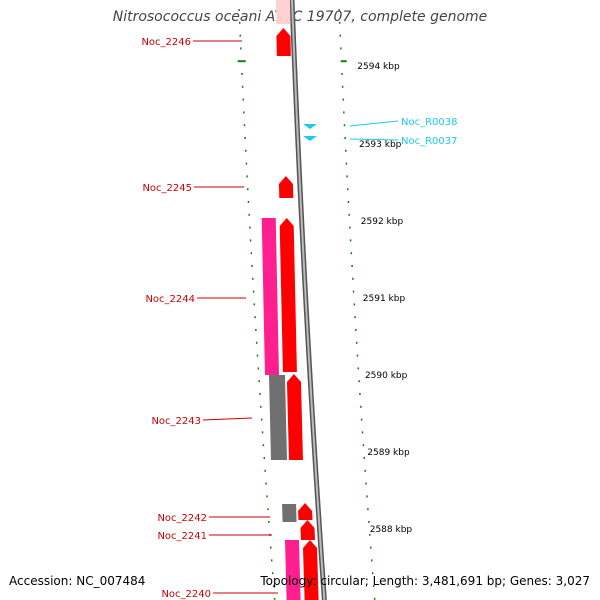 The image size is (600, 600). I want to click on scale-label-1: 2593 kbp, so click(380, 145).